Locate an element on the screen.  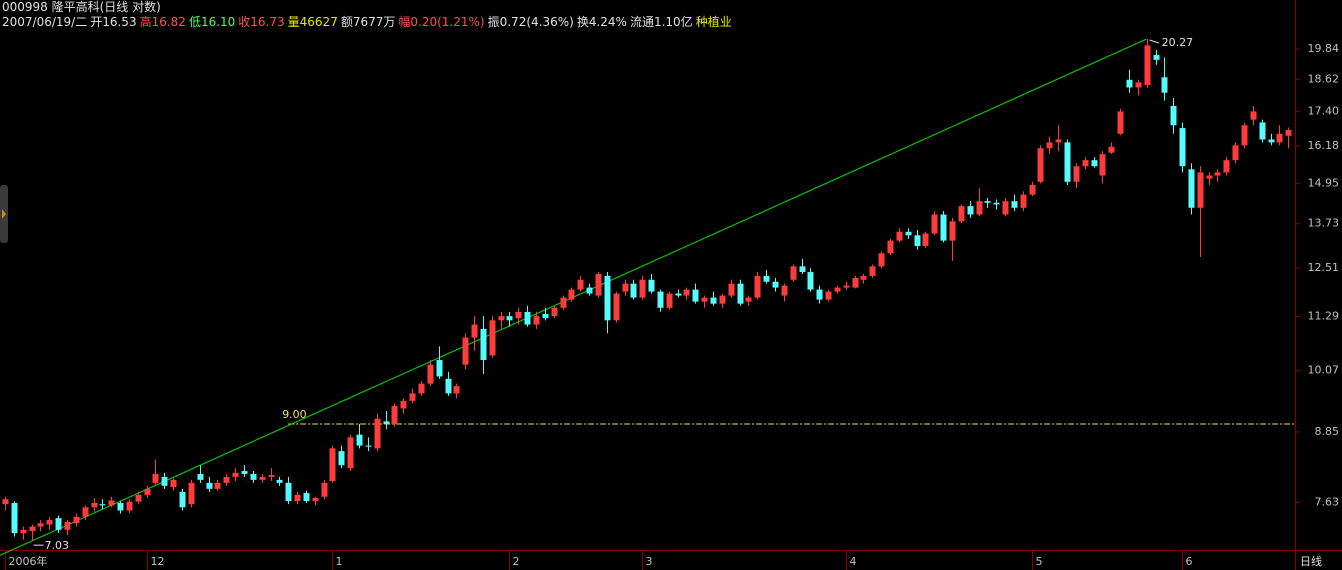
x-tick-label: 6 is located at coordinates (1189, 561).